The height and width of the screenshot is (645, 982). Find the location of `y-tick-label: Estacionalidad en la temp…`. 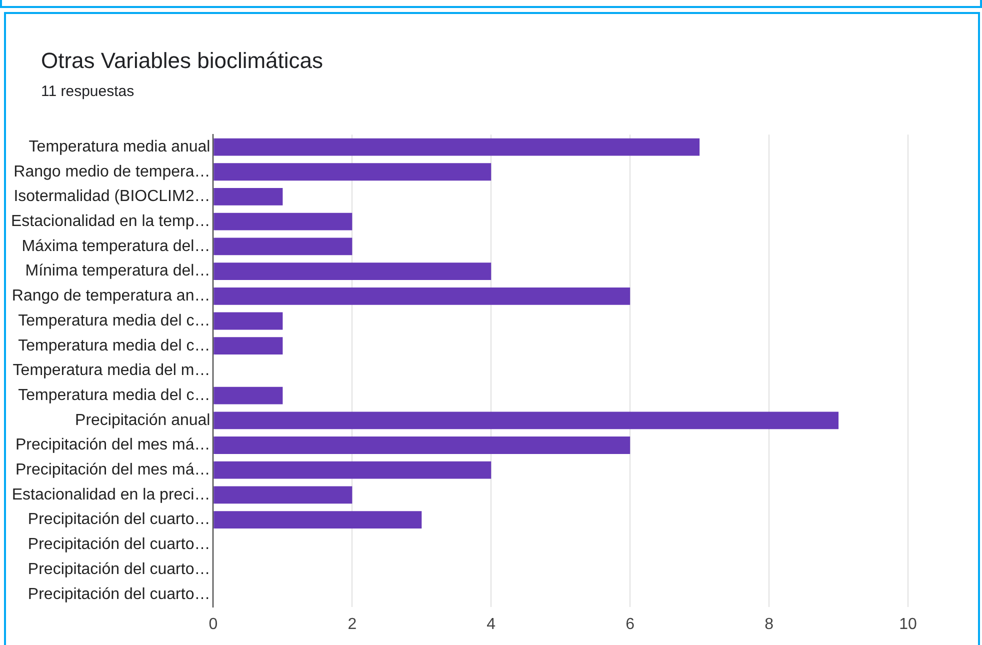

y-tick-label: Estacionalidad en la temp… is located at coordinates (110, 221).